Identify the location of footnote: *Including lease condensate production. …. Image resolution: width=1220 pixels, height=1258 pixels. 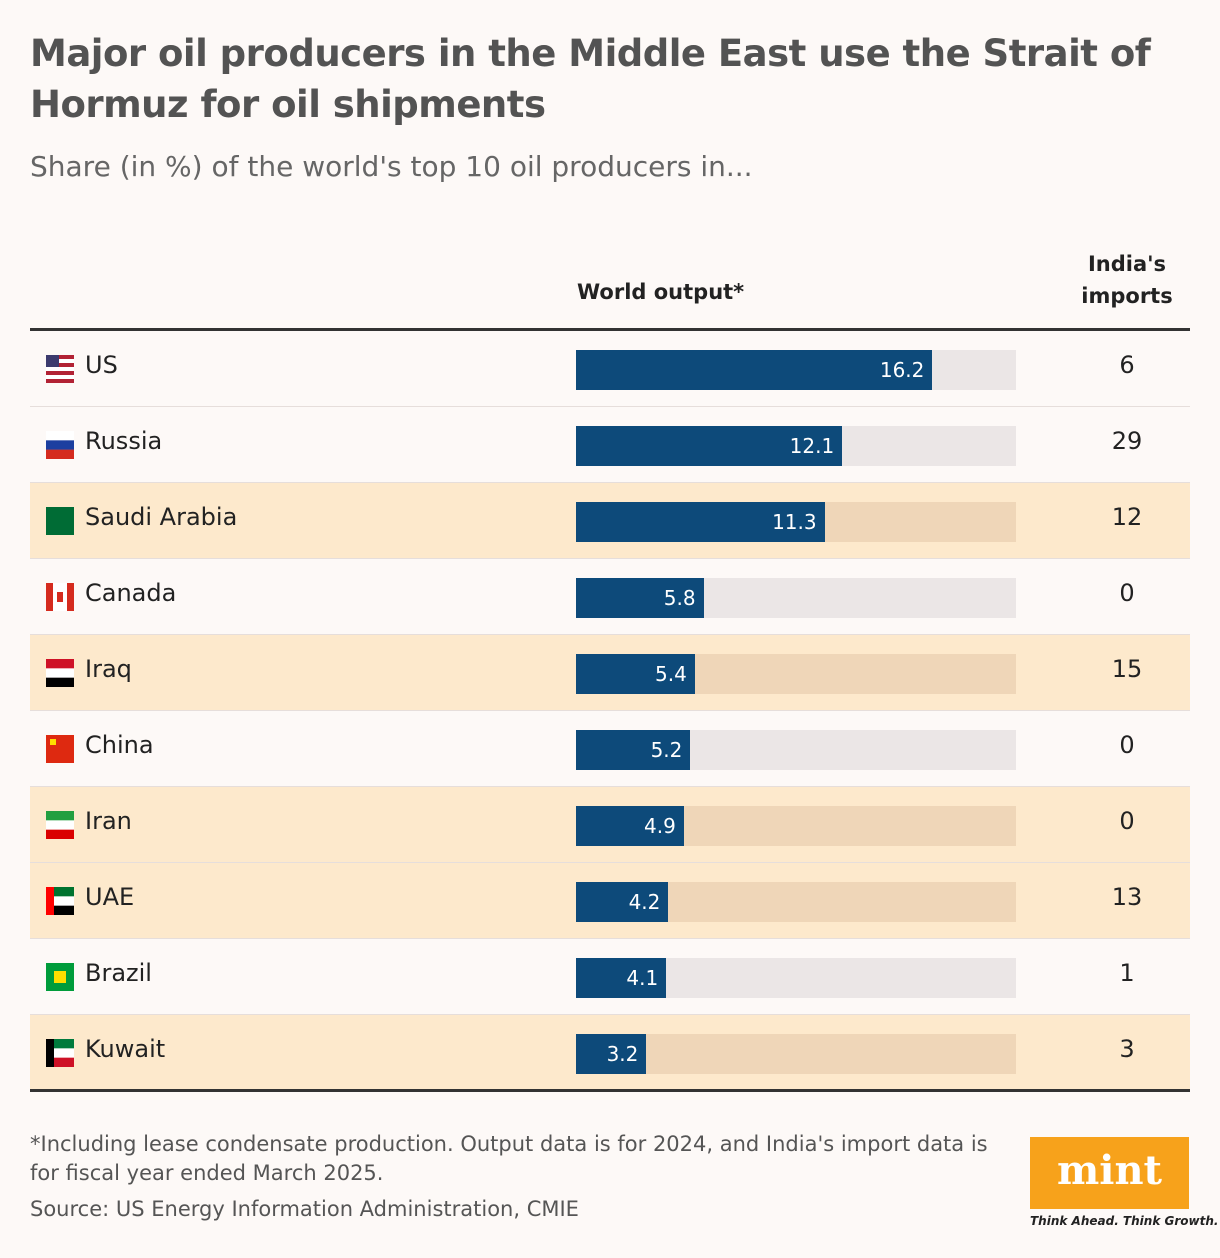
(509, 1158).